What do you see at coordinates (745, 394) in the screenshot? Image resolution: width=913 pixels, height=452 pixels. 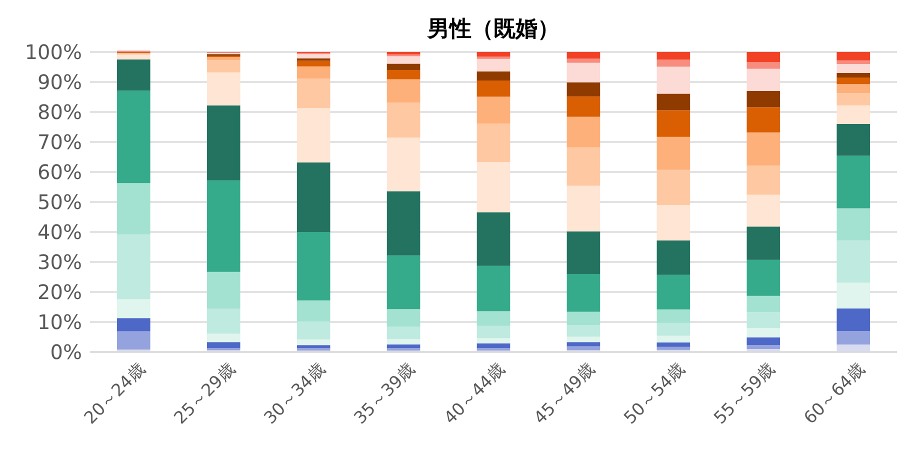 I see `x-tick-label: 55～59歳` at bounding box center [745, 394].